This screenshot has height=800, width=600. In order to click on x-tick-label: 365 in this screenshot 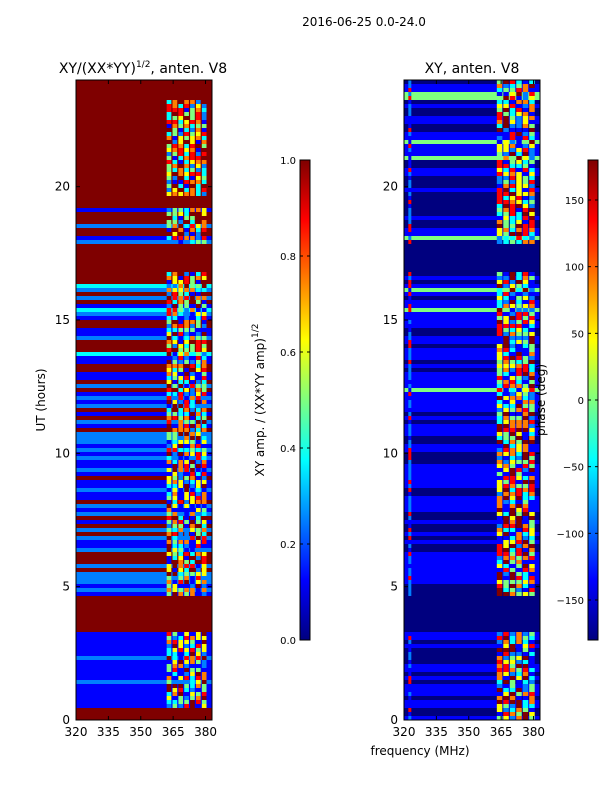, I will do `click(501, 732)`.